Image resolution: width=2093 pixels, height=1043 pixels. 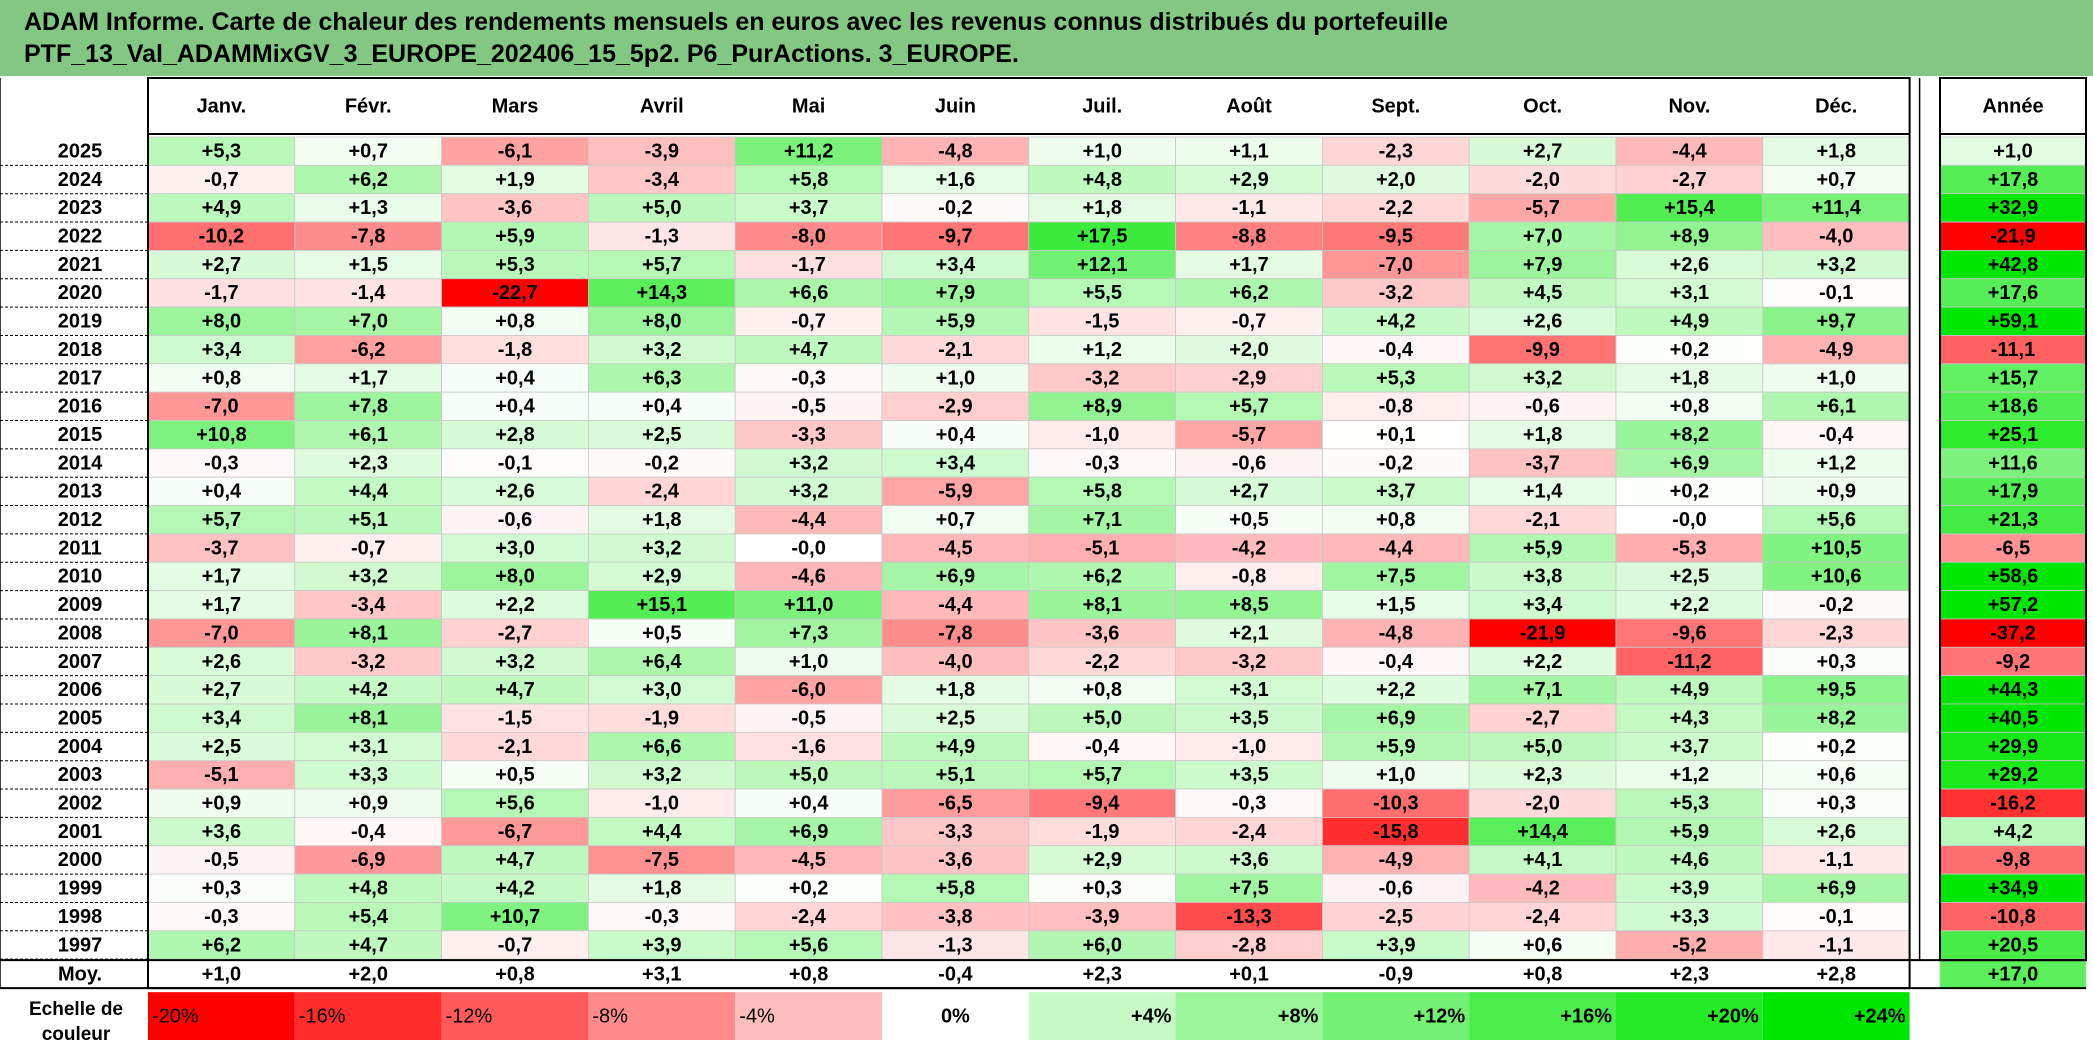 What do you see at coordinates (1249, 945) in the screenshot?
I see `cell-value: -2,8` at bounding box center [1249, 945].